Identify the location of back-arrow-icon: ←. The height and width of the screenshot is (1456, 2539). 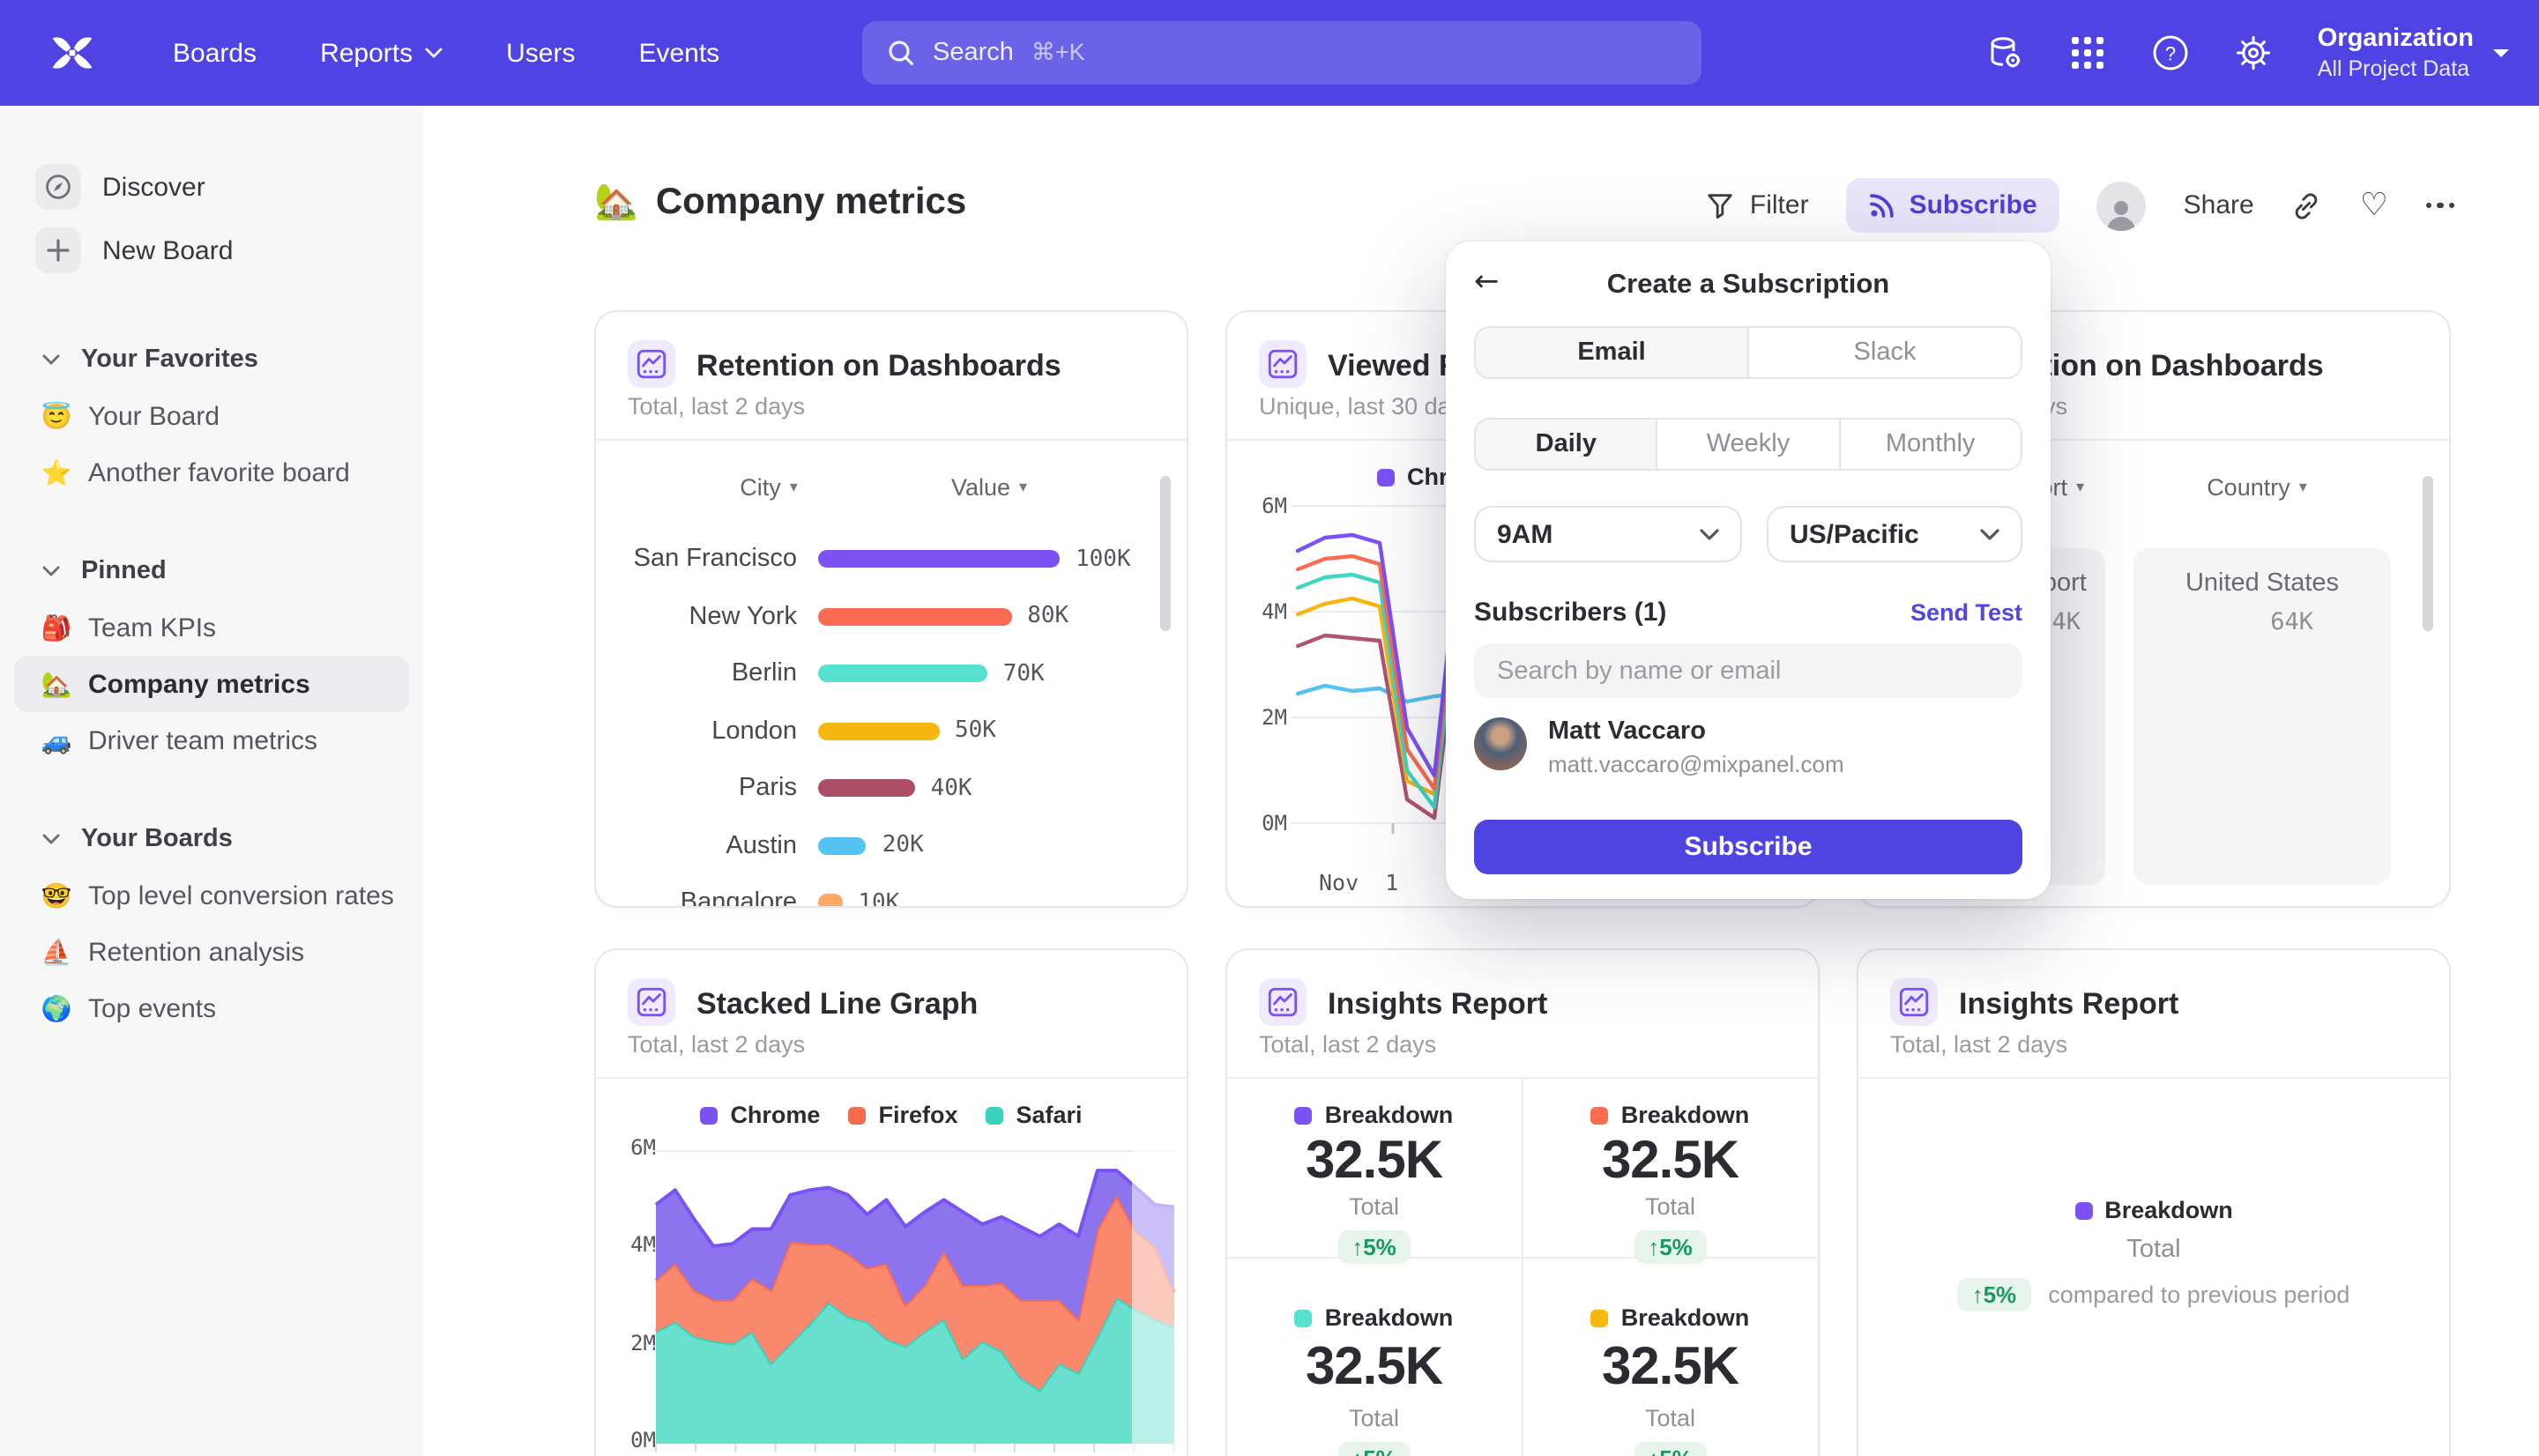
(1487, 282).